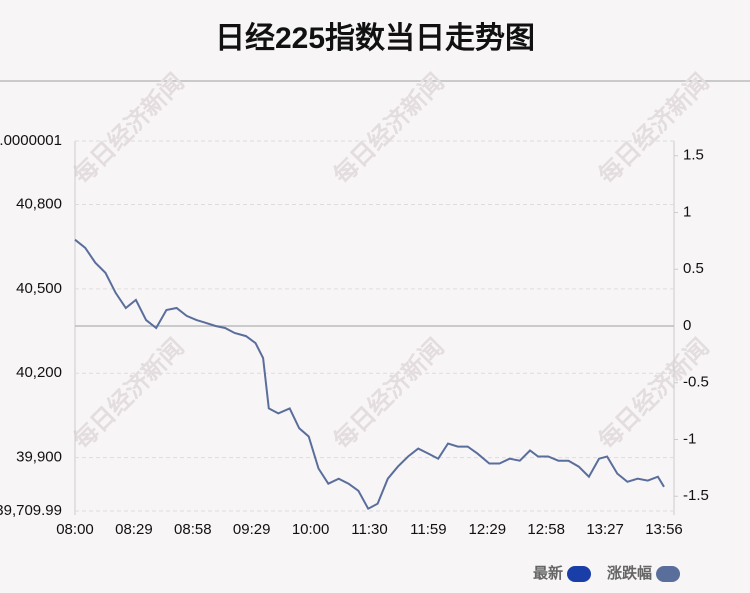 Image resolution: width=750 pixels, height=593 pixels. I want to click on y-tick-label: 40,200, so click(39, 372).